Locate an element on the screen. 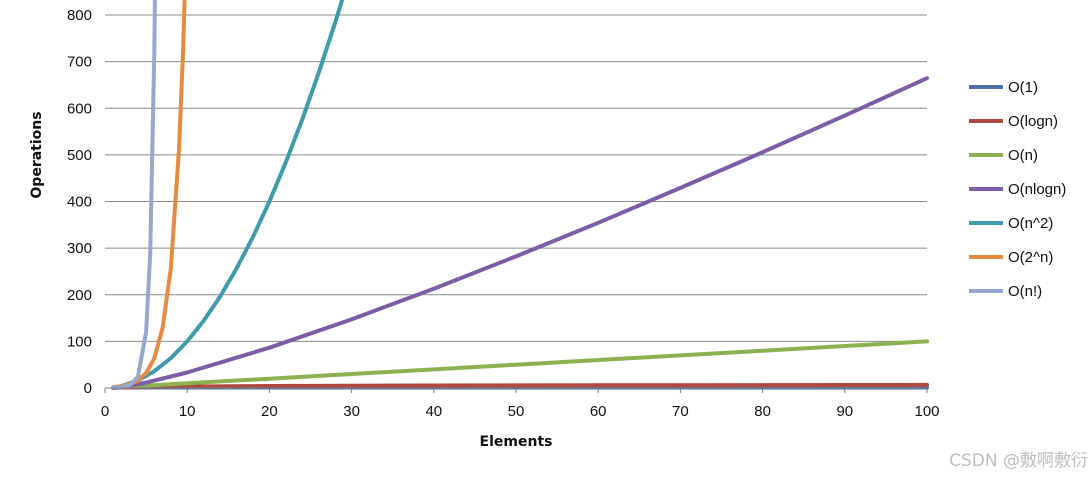 This screenshot has width=1092, height=479. y-tick-label: 500 is located at coordinates (79, 155).